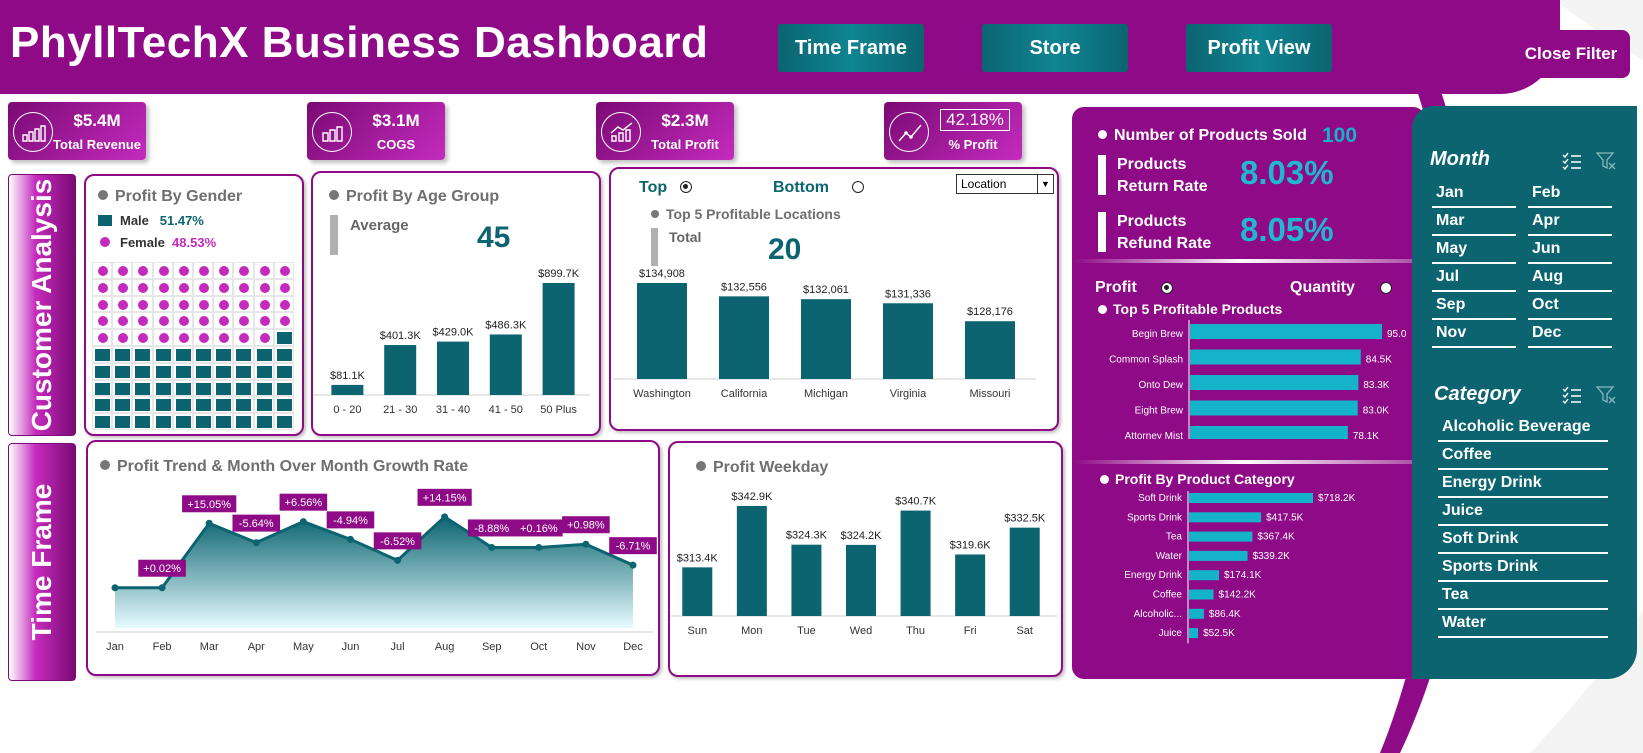  I want to click on customer-analysis-tab: Customer Analysis, so click(42, 305).